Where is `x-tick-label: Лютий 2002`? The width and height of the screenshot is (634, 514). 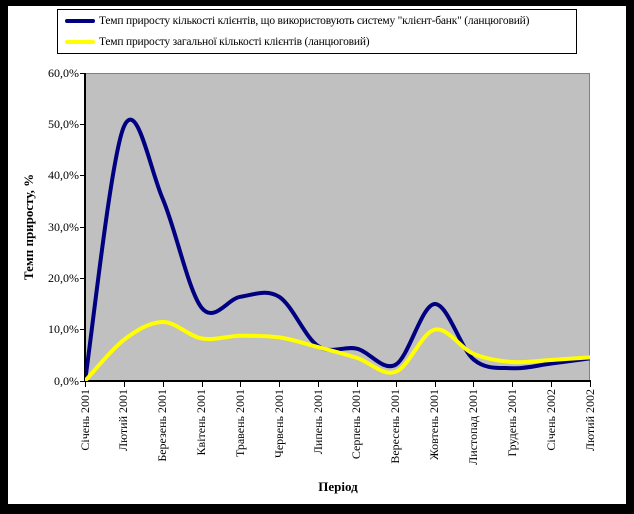
x-tick-label: Лютий 2002 is located at coordinates (589, 420).